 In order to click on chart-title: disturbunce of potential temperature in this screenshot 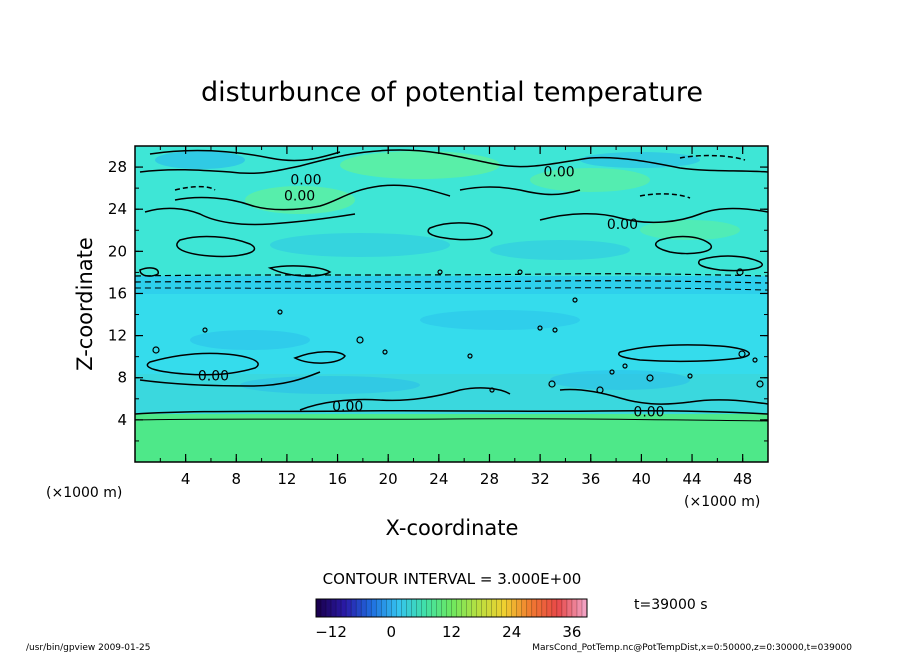, I will do `click(452, 92)`.